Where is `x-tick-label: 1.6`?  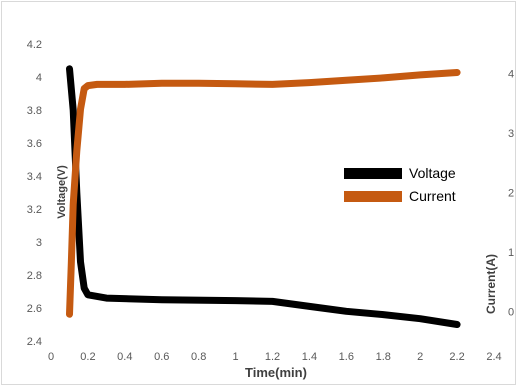
x-tick-label: 1.6 is located at coordinates (346, 357).